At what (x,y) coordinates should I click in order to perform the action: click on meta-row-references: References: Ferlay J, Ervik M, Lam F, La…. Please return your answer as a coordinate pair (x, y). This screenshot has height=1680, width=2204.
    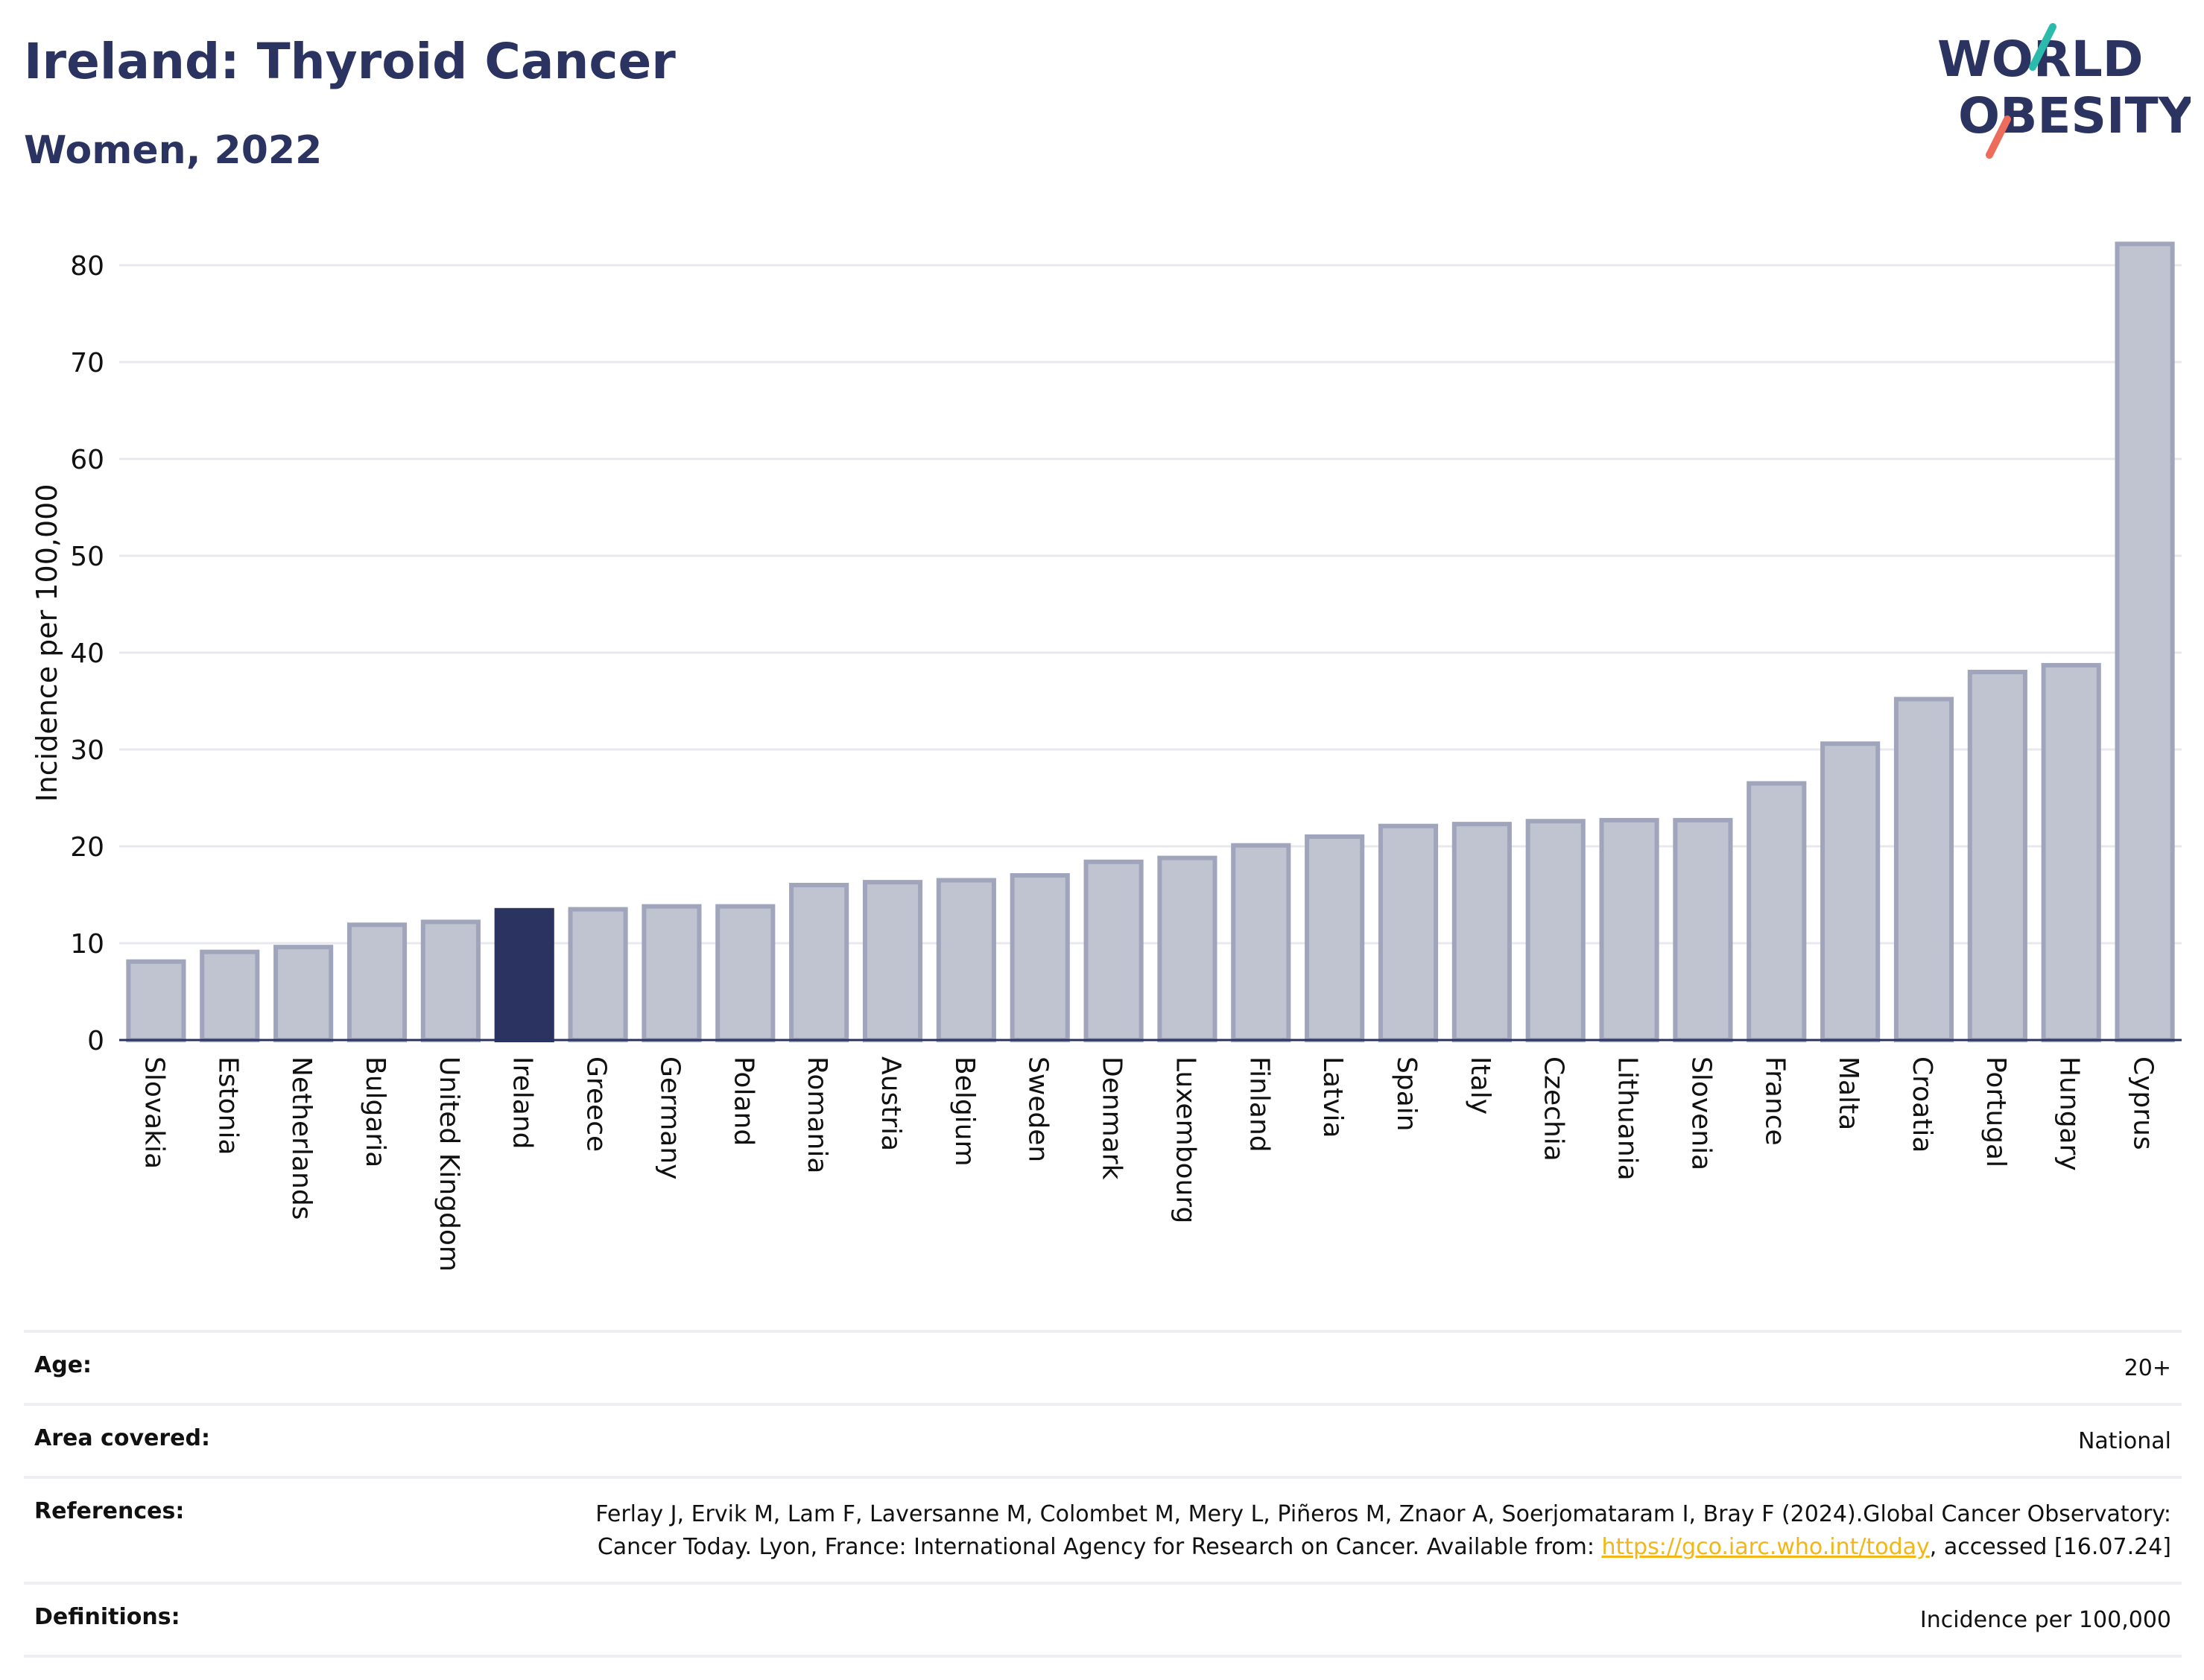
    Looking at the image, I should click on (1103, 1529).